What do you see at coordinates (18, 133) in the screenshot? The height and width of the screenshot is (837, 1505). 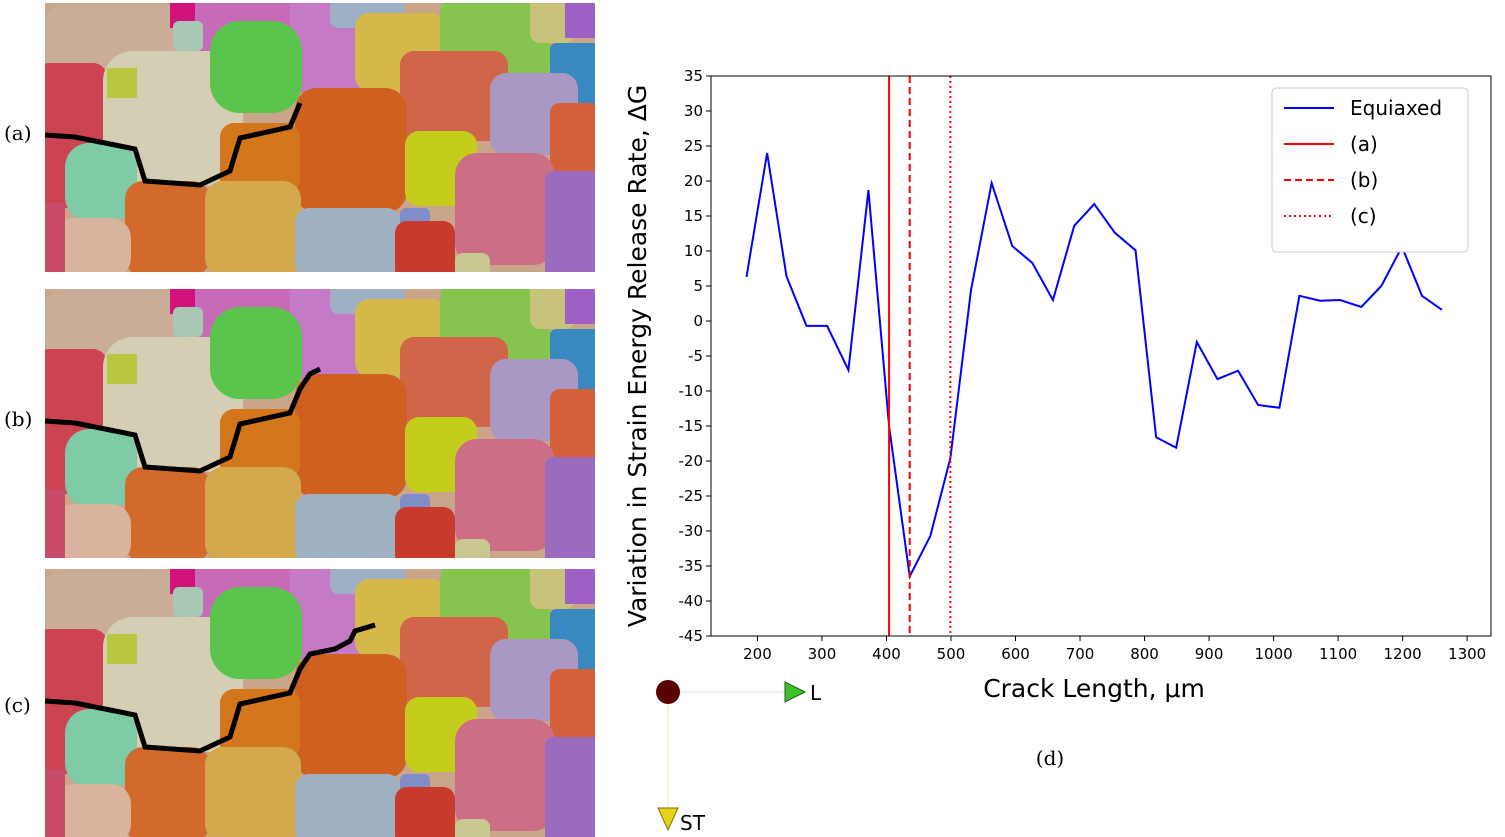 I see `panel-label: (a)` at bounding box center [18, 133].